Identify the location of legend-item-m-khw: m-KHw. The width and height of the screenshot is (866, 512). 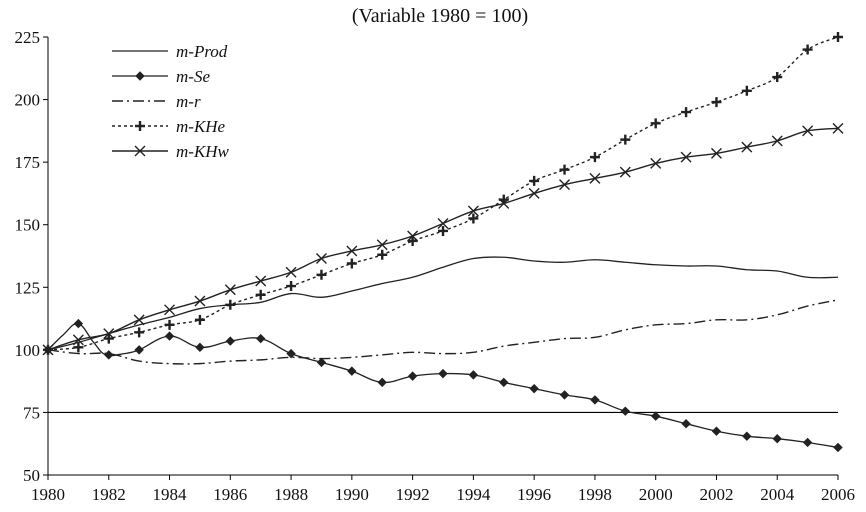
(171, 151).